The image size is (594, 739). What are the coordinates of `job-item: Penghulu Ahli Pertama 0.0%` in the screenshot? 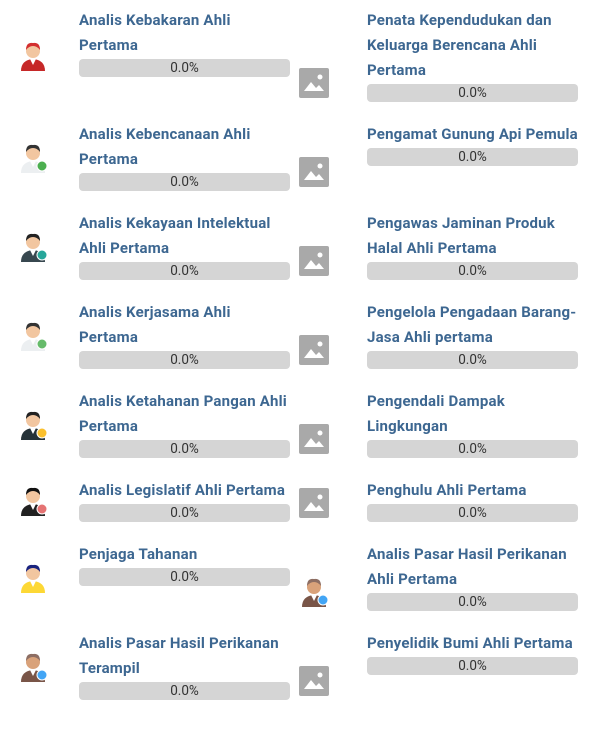 It's located at (445, 502).